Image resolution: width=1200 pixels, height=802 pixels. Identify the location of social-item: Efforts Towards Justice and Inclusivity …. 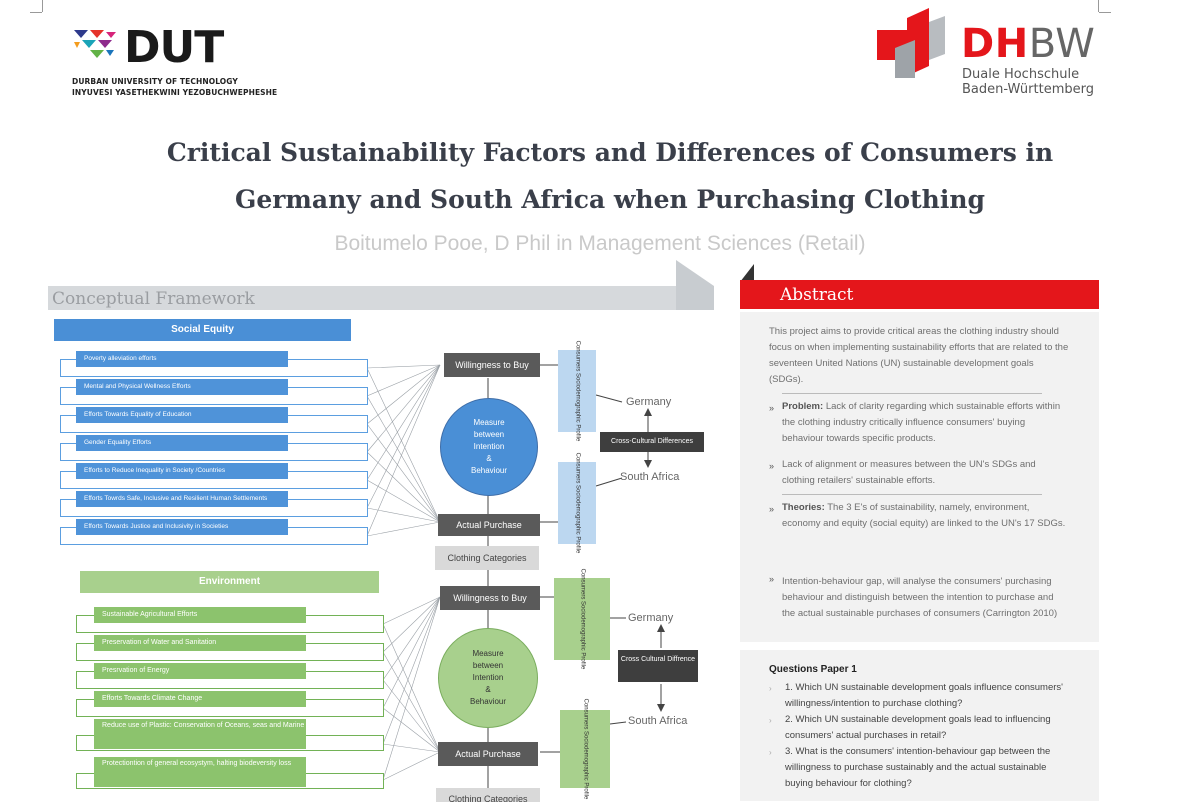
(182, 527).